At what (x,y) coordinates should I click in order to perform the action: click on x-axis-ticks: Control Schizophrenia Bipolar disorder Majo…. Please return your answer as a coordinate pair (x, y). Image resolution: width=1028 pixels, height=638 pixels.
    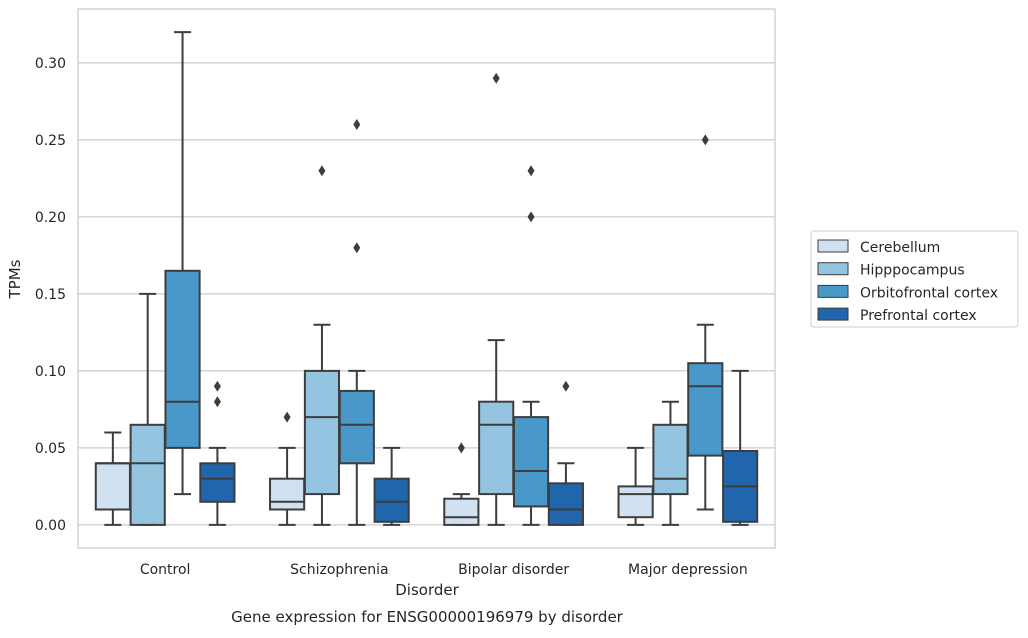
    Looking at the image, I should click on (444, 570).